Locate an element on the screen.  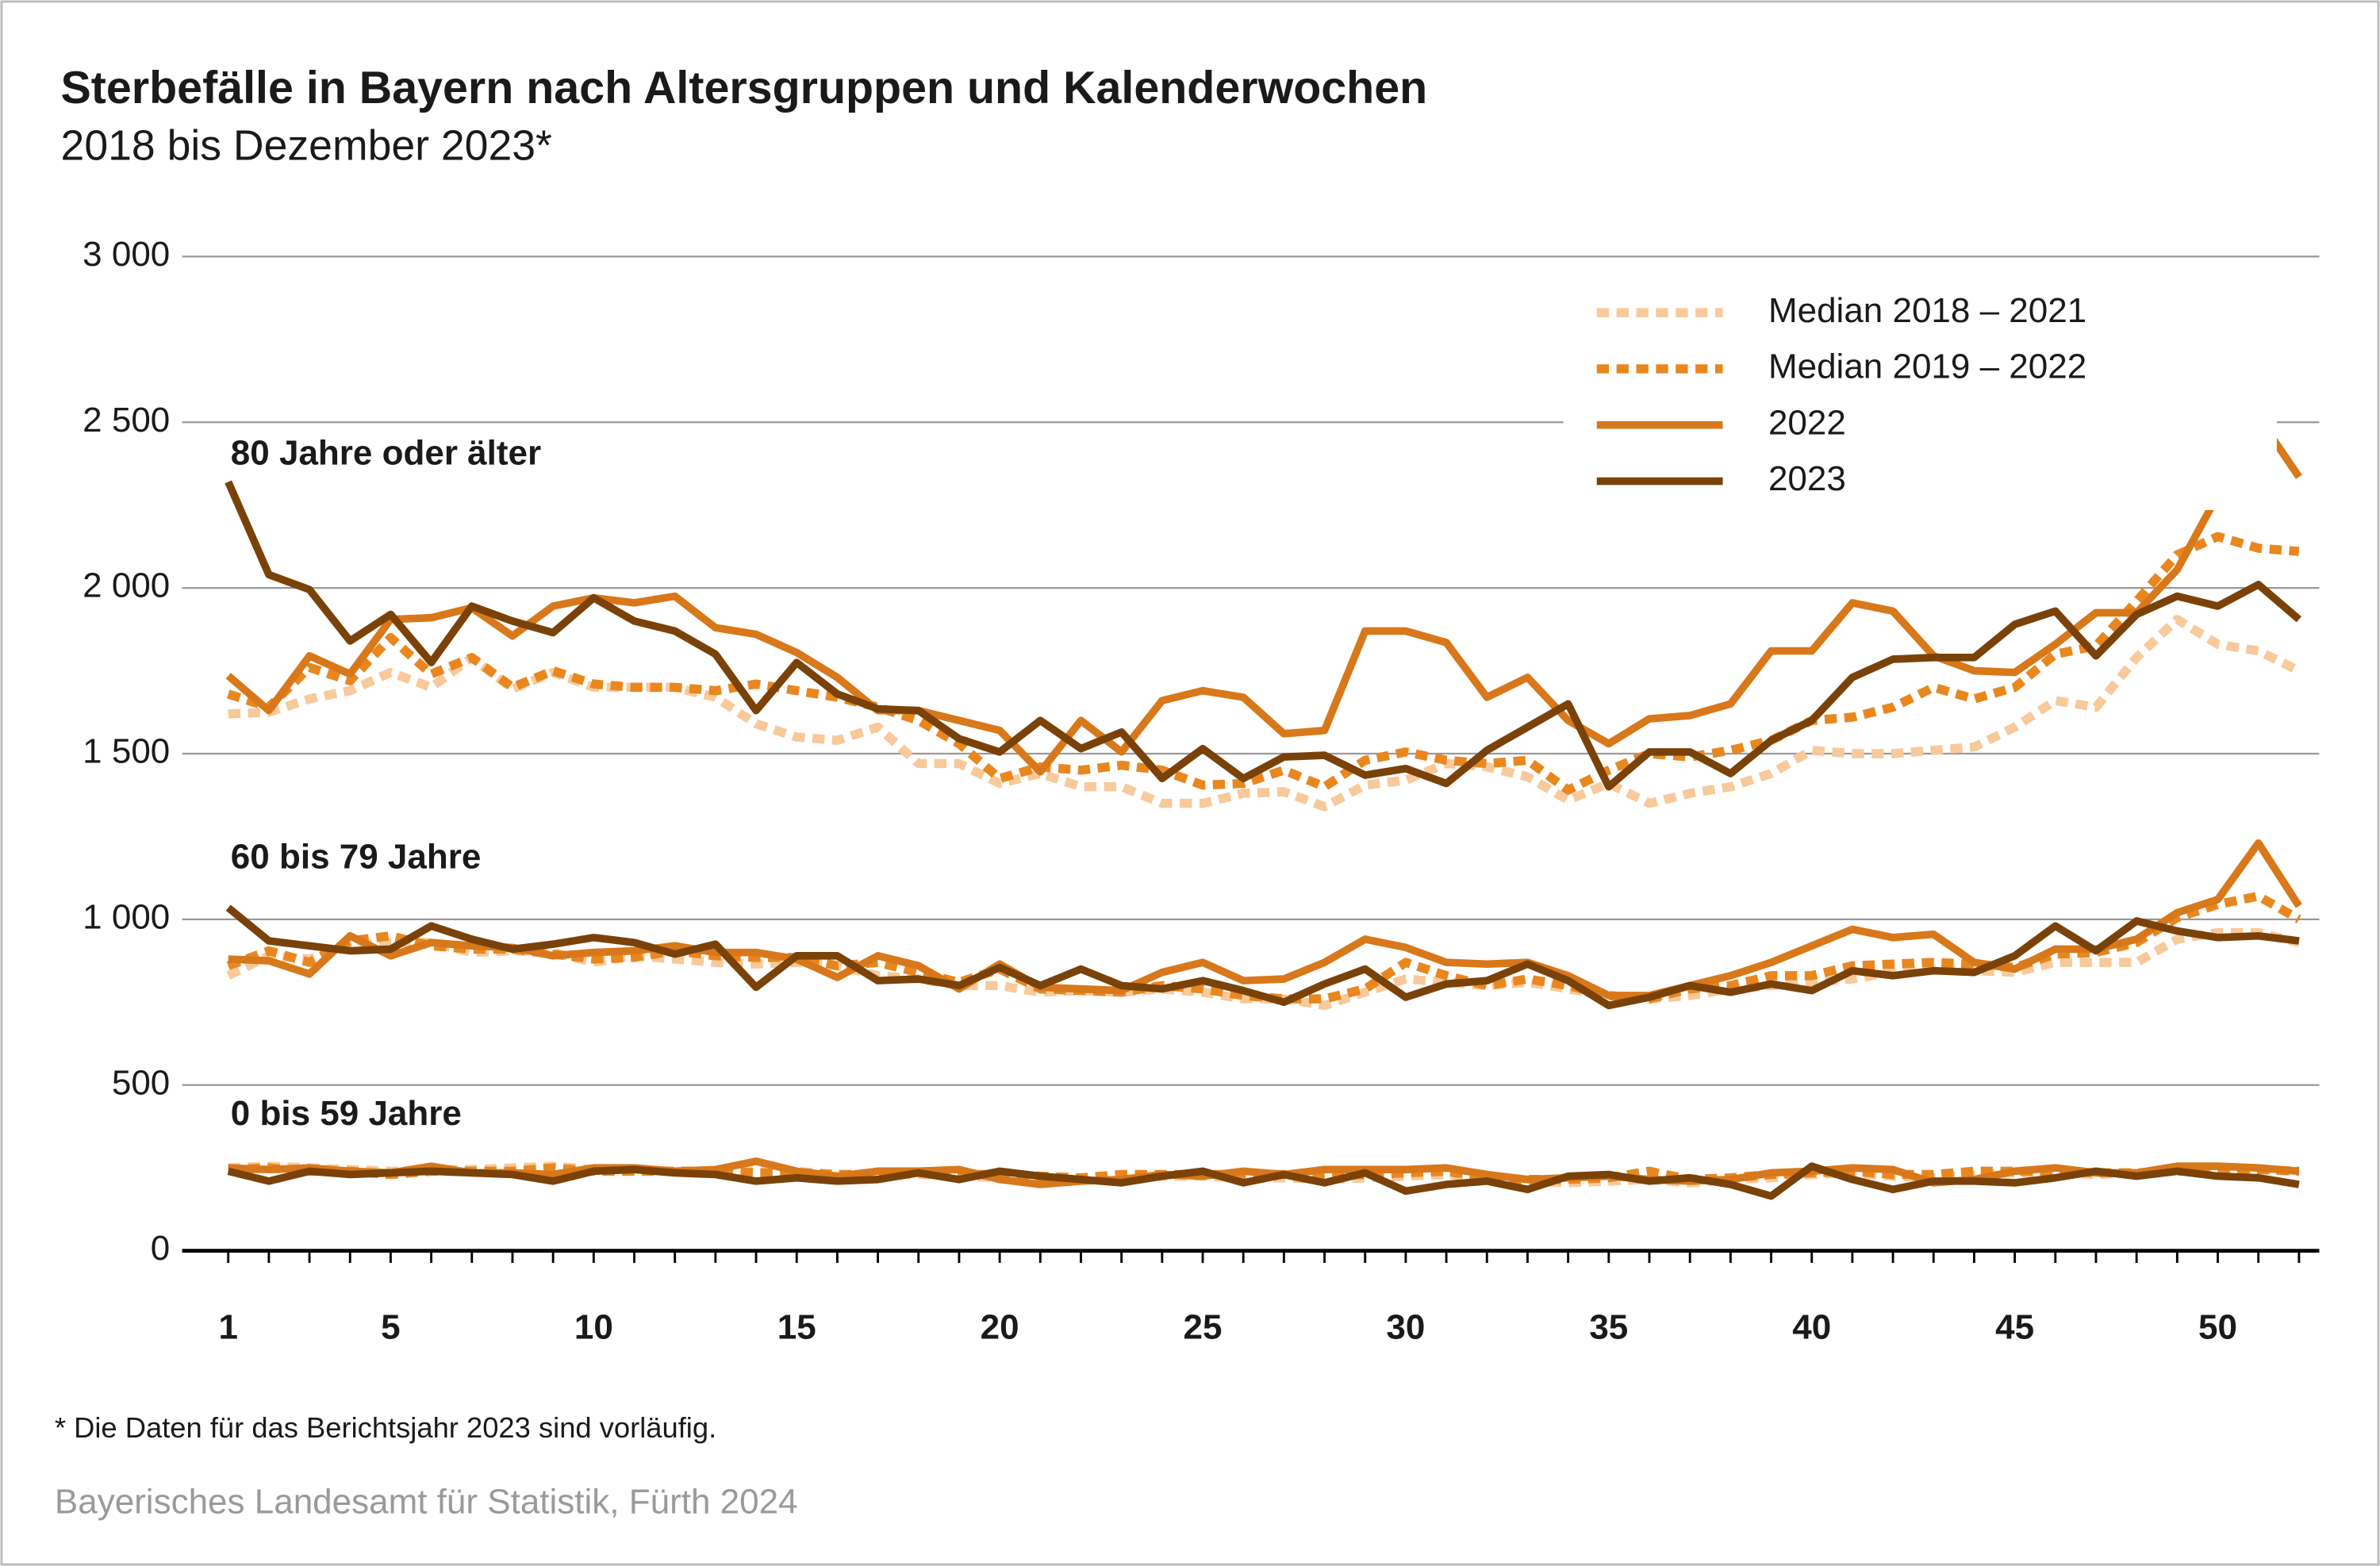
y-tick-label: 500 is located at coordinates (141, 1082).